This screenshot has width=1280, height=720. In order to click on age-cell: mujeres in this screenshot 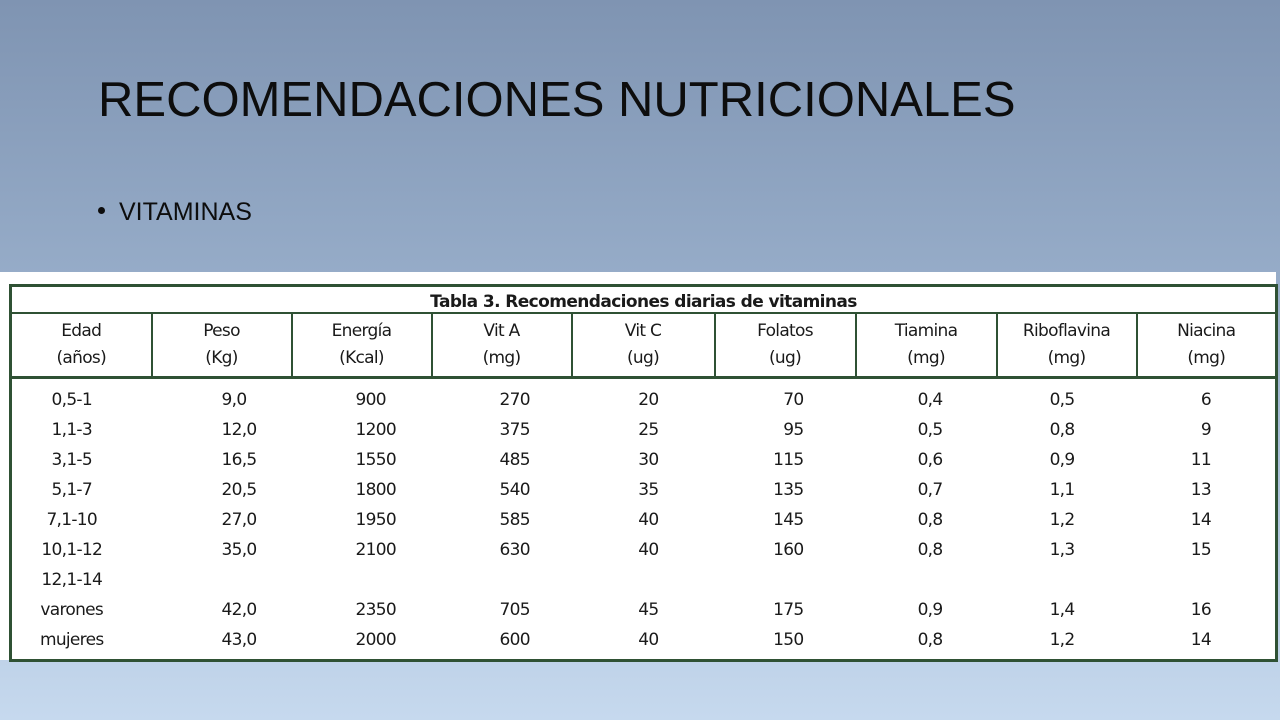, I will do `click(80, 643)`.